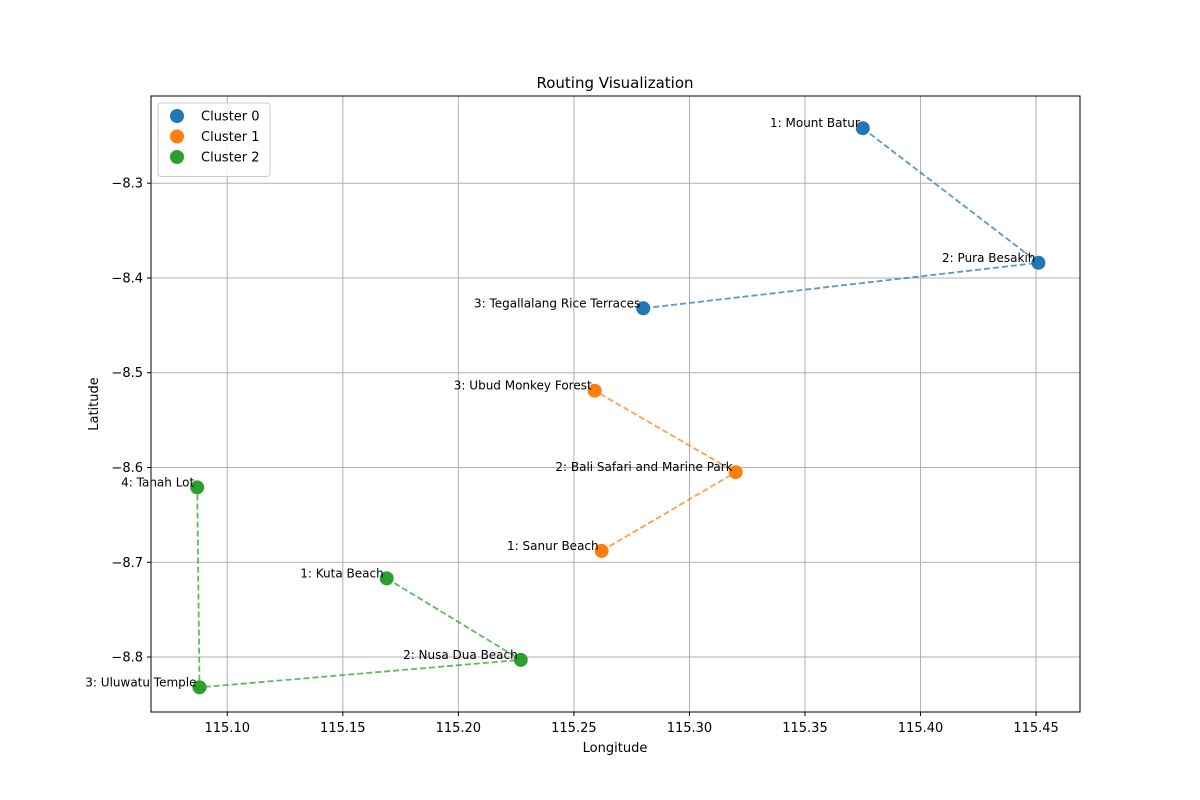 This screenshot has height=800, width=1200. I want to click on point-label: 1: Mount Batur, so click(815, 123).